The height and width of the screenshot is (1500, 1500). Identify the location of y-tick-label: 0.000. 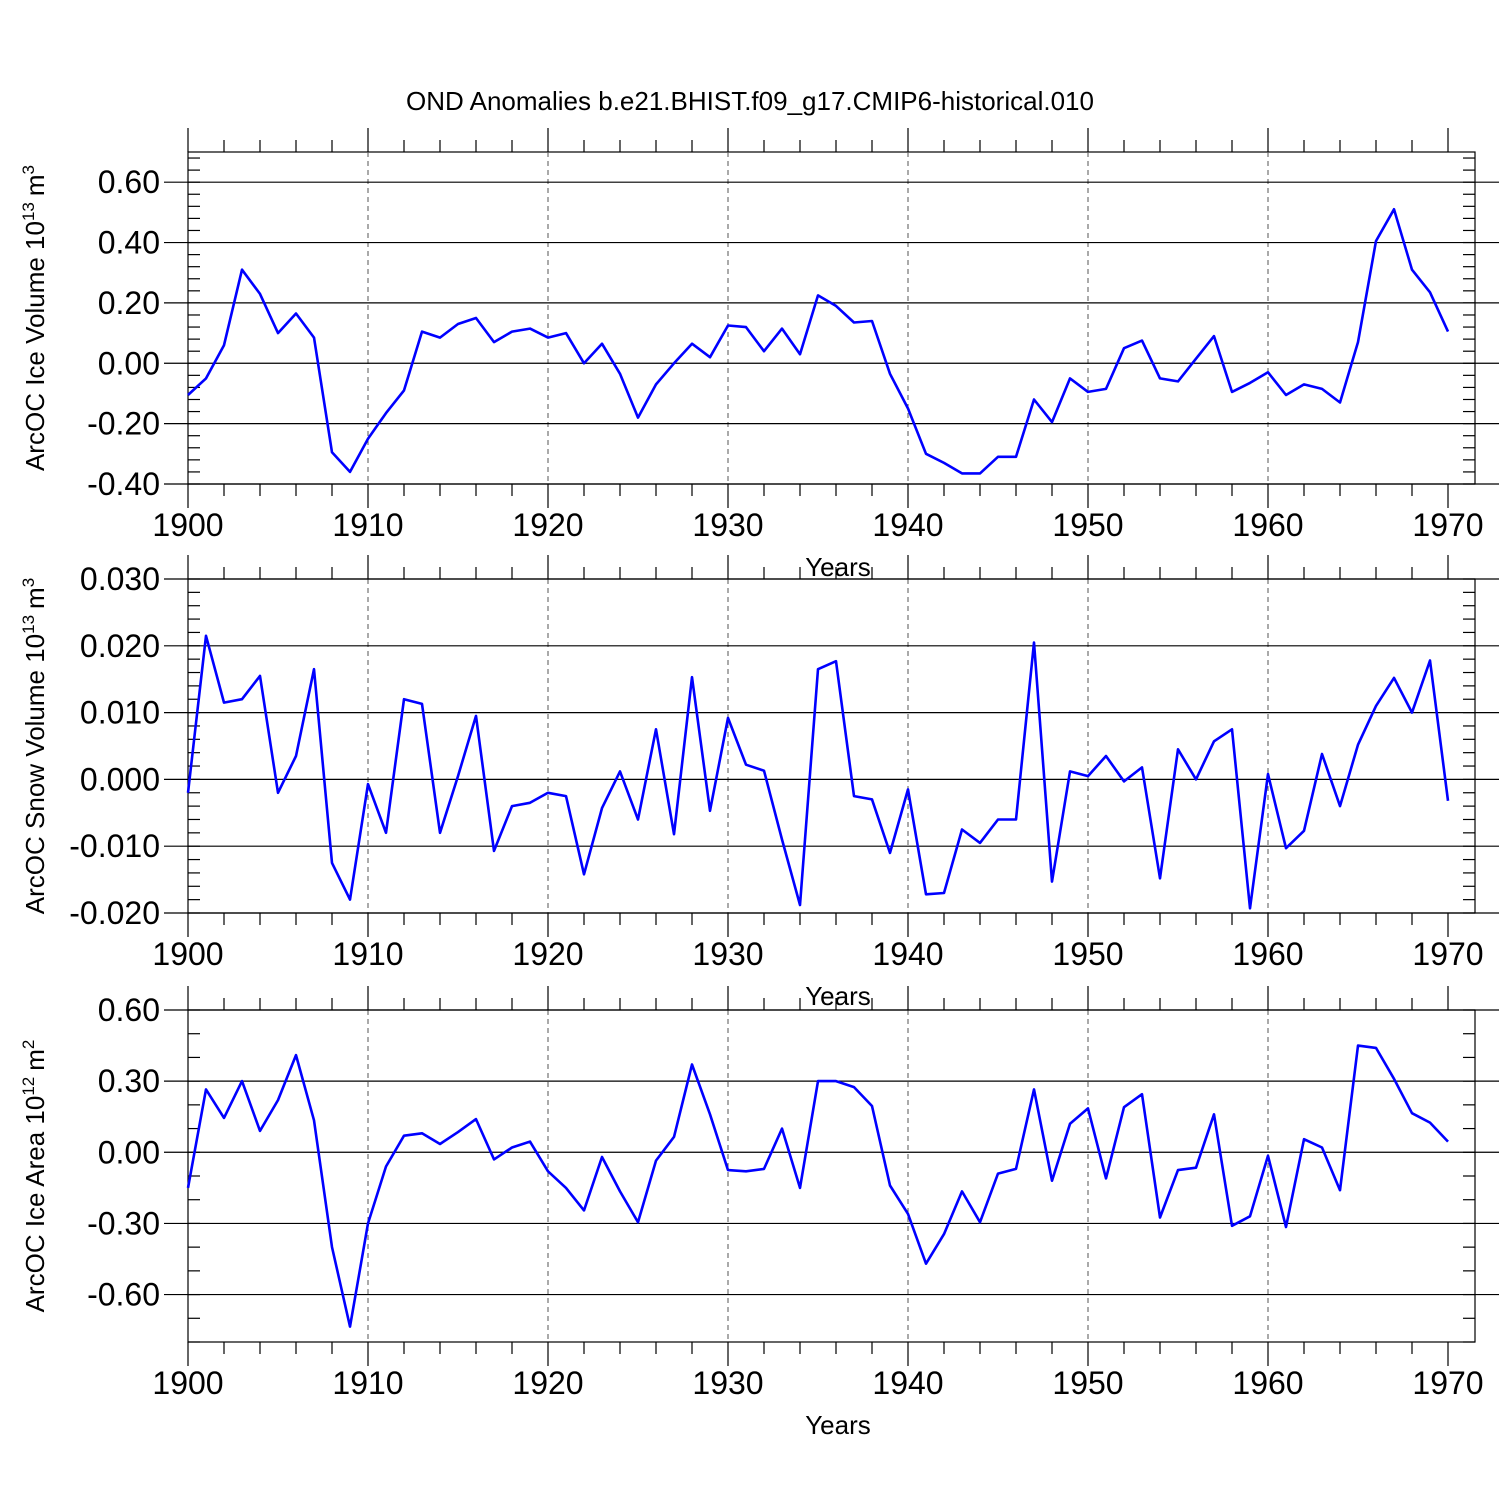
(120, 779).